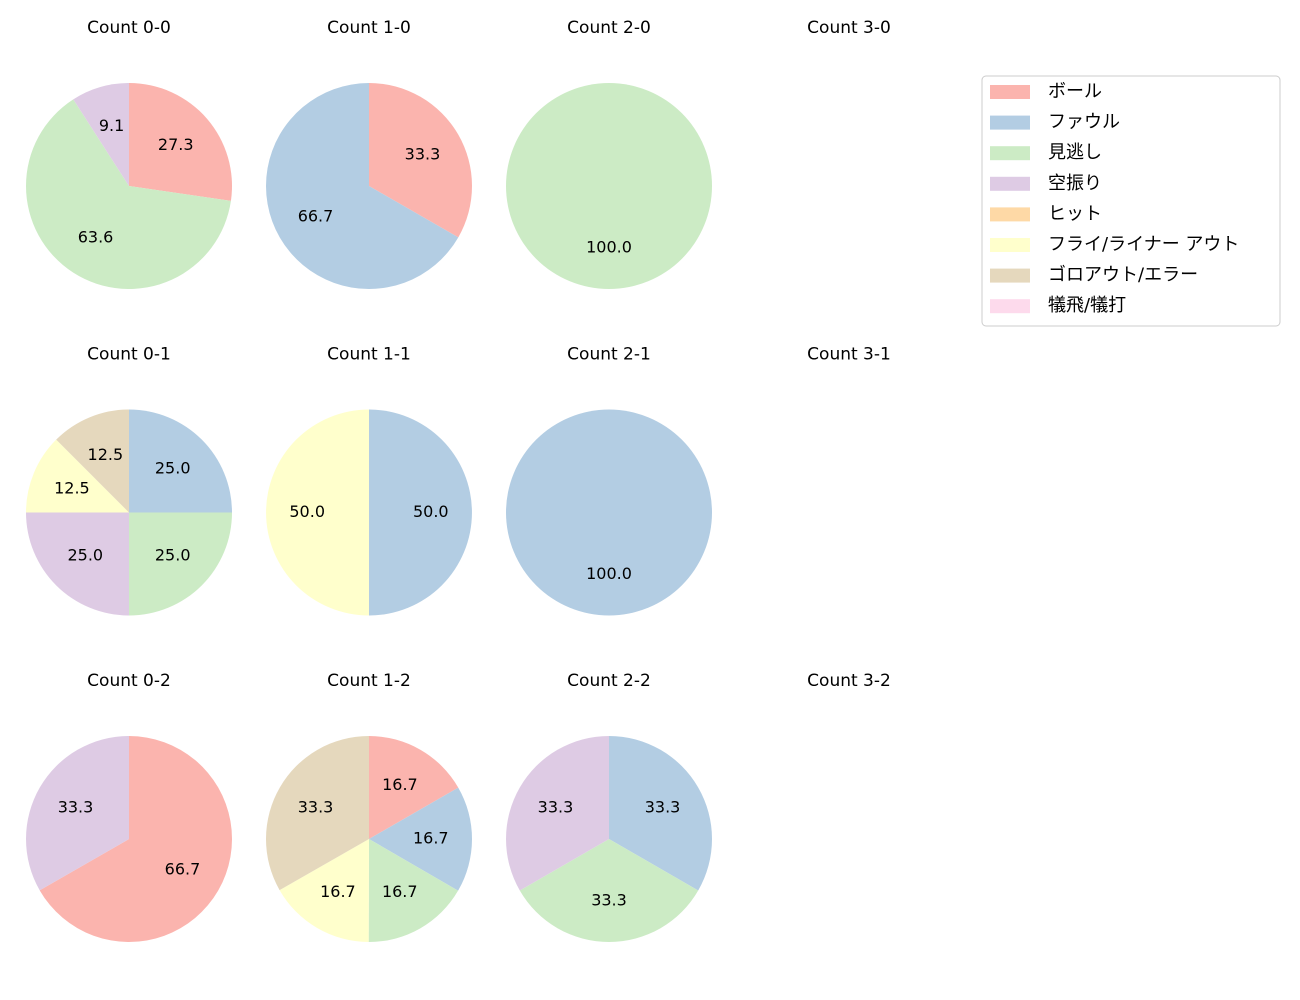  I want to click on wedge-label: 27.3, so click(176, 144).